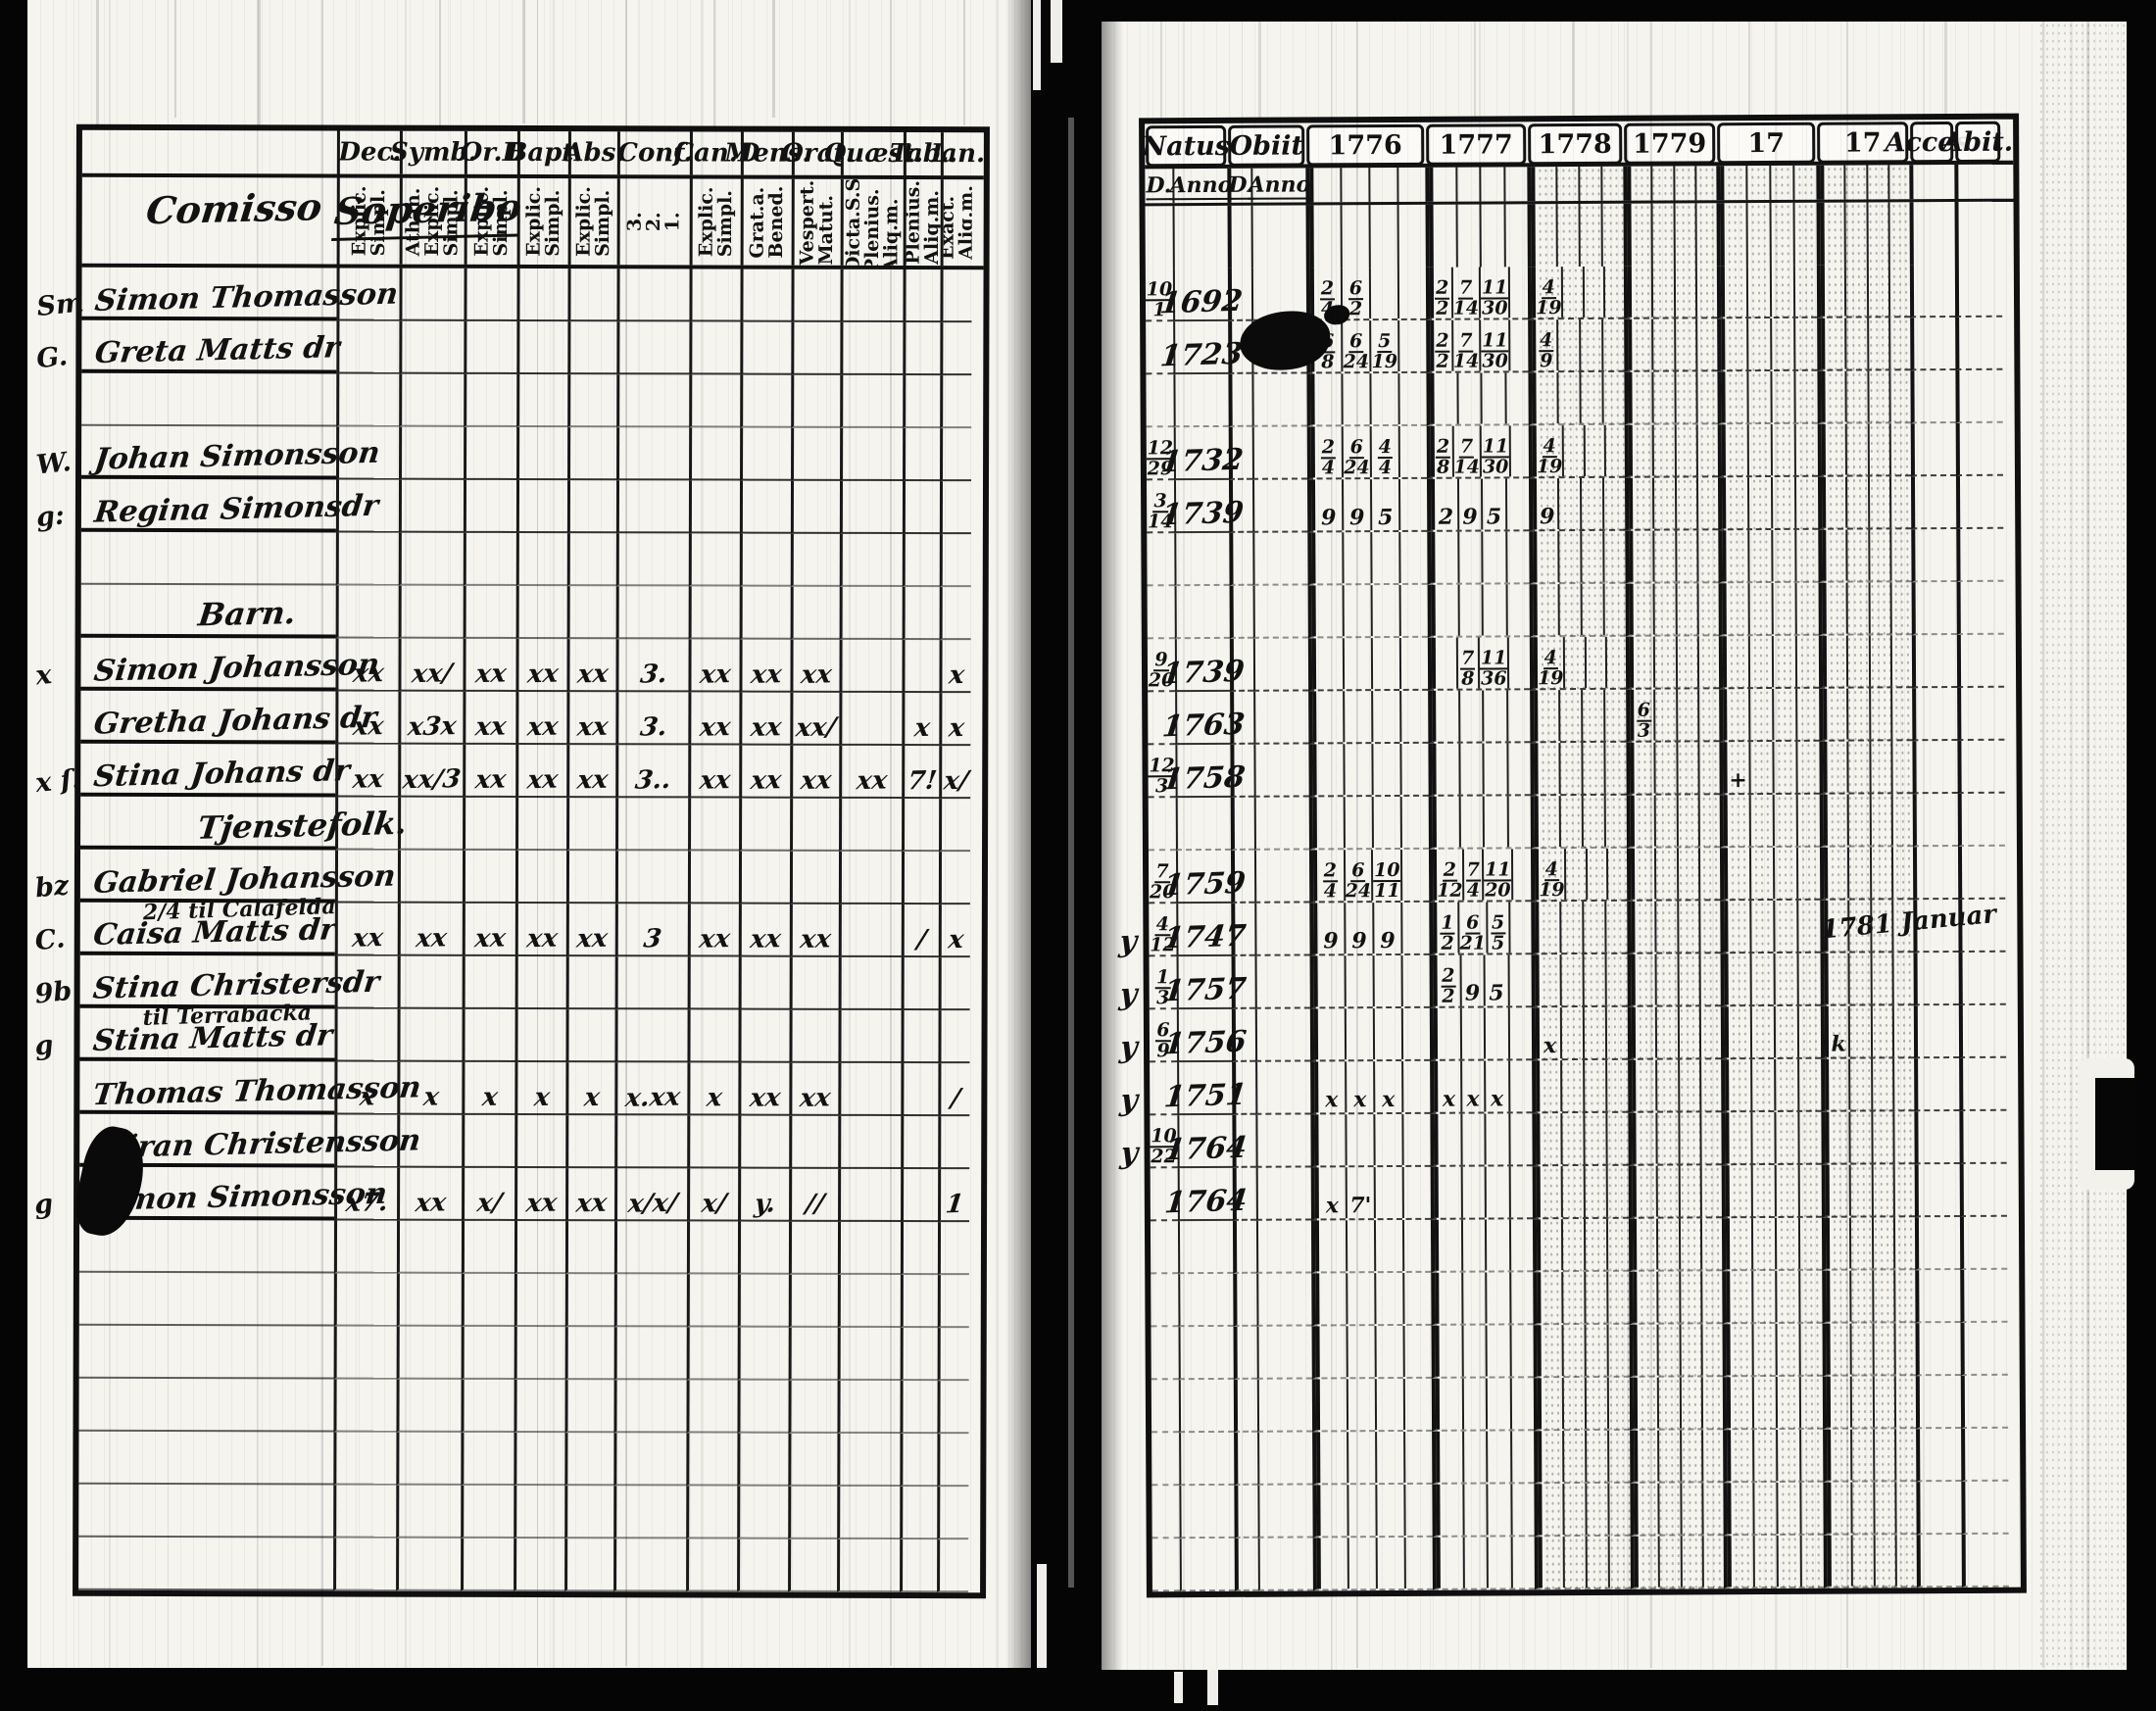 Image resolution: width=2156 pixels, height=1711 pixels. I want to click on gutter-shadow-right, so click(1112, 846).